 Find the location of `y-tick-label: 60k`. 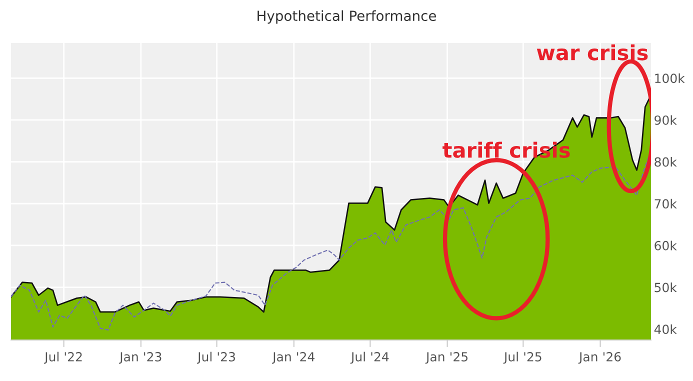

y-tick-label: 60k is located at coordinates (665, 245).